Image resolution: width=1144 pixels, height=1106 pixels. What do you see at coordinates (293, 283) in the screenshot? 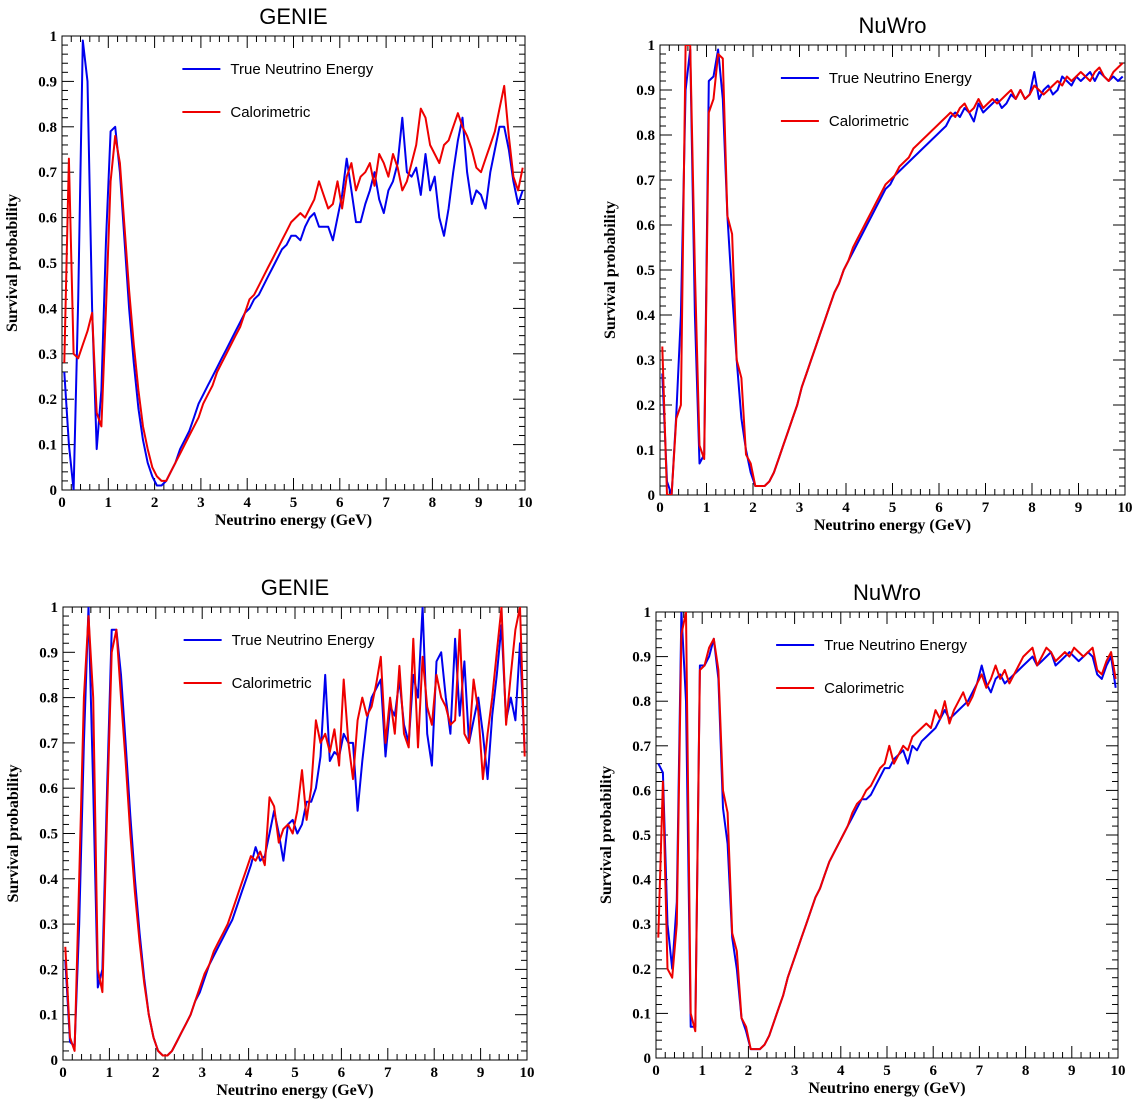
I see `series-line-calorimetric` at bounding box center [293, 283].